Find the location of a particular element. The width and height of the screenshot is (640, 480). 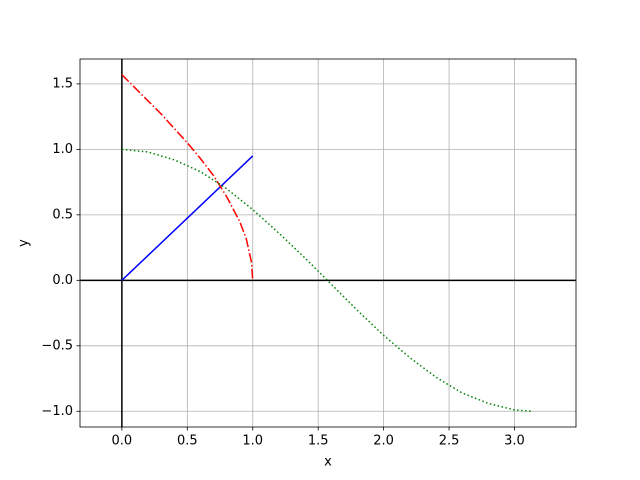

x-tick-label: 1.5 is located at coordinates (318, 441).